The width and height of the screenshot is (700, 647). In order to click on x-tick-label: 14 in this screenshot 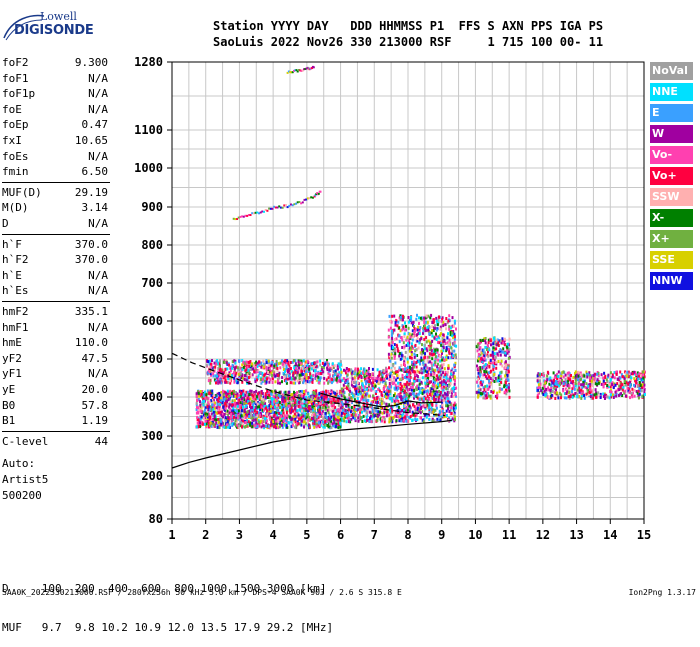, I will do `click(610, 535)`.